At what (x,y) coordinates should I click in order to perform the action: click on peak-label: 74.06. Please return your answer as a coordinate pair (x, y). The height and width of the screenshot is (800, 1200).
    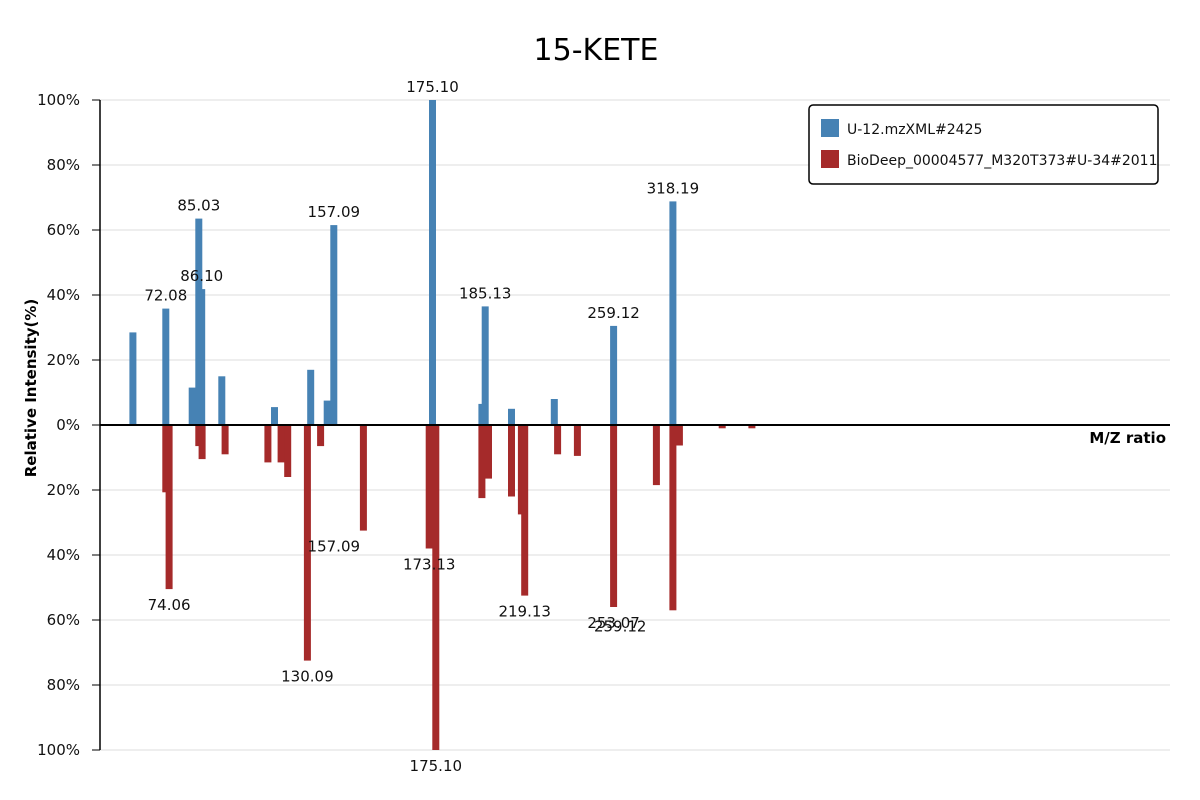
    Looking at the image, I should click on (169, 605).